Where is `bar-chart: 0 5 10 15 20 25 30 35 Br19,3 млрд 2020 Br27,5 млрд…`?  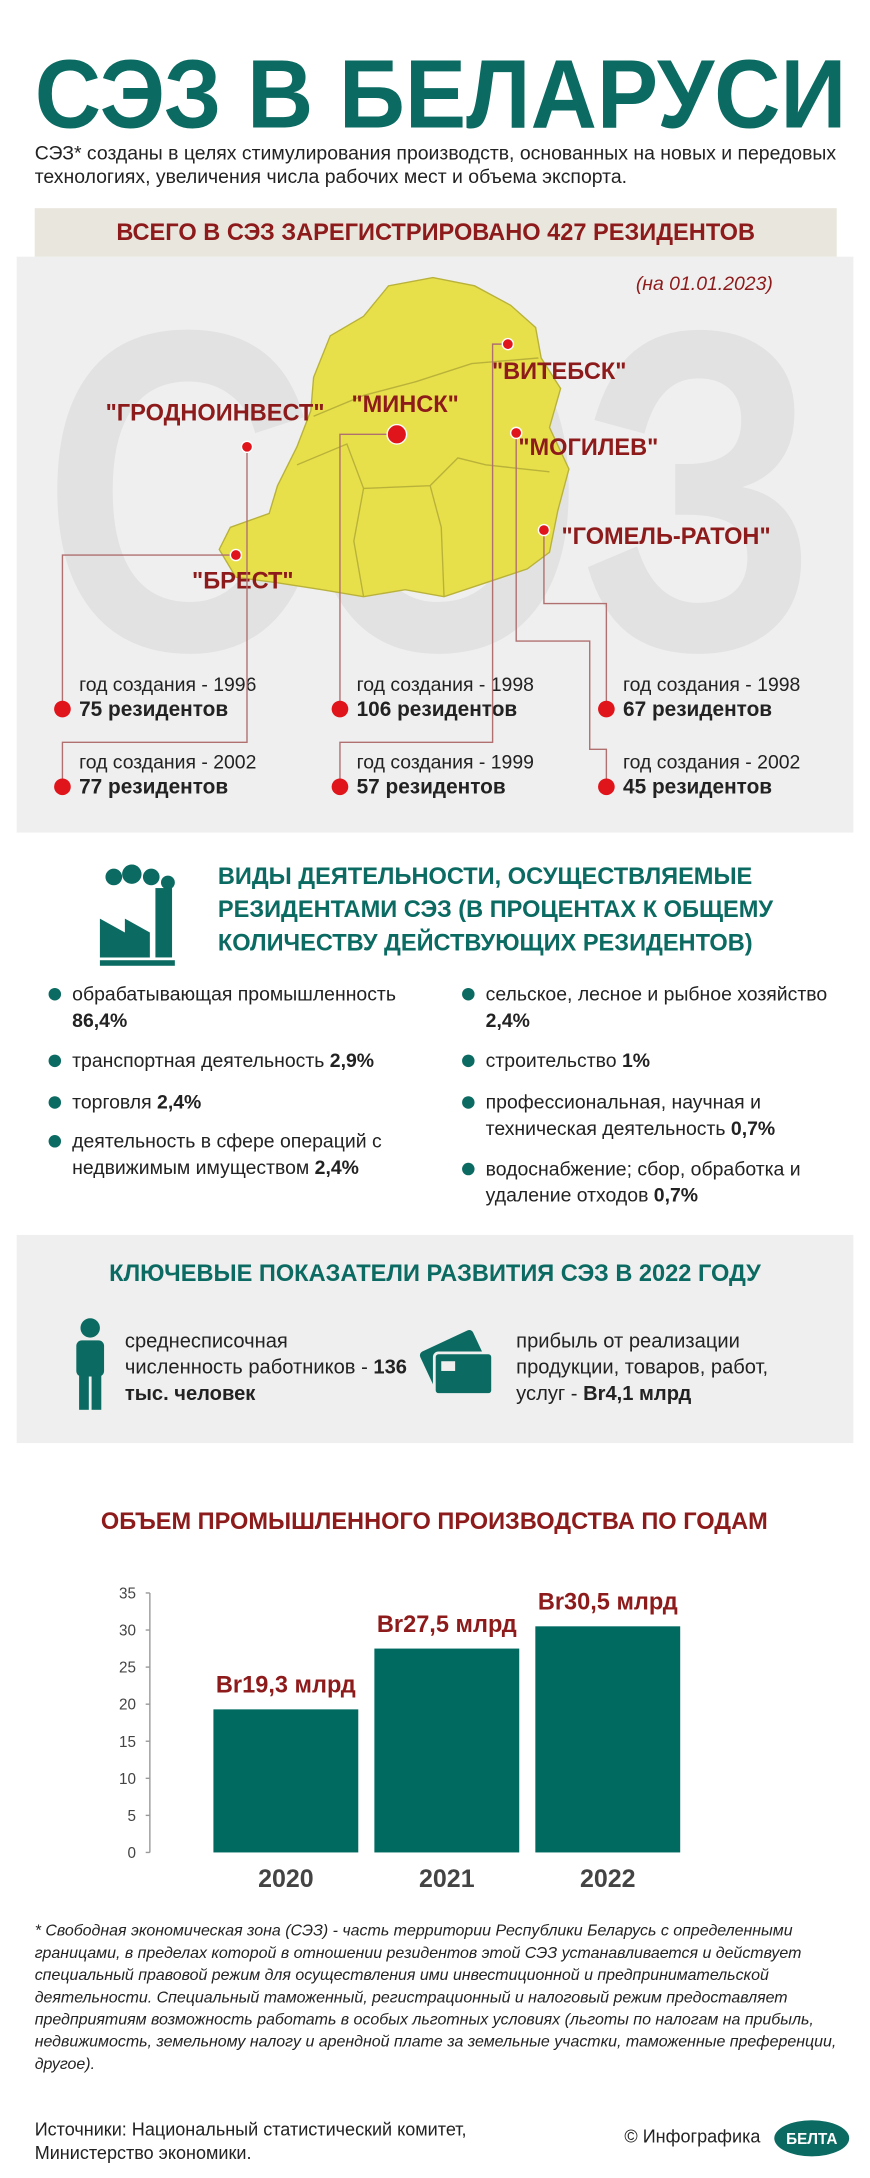
bar-chart: 0 5 10 15 20 25 30 35 Br19,3 млрд 2020 Br27,5 млрд… is located at coordinates (400, 1739).